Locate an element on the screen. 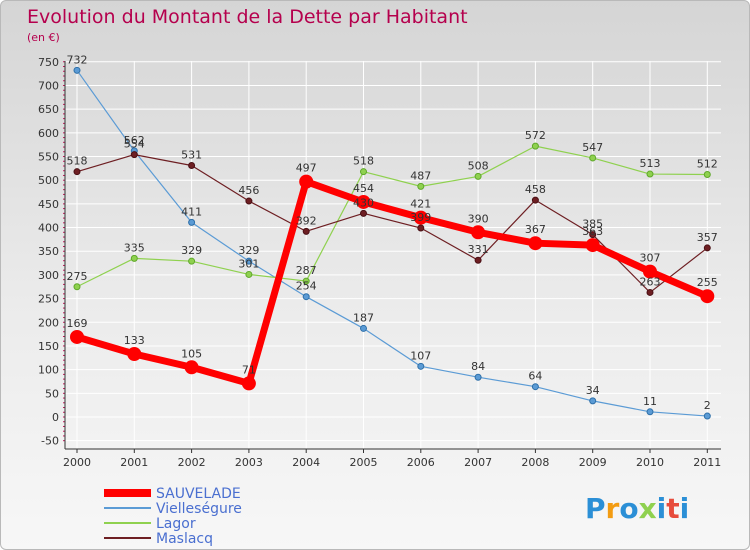  legend-label-lagor: Lagor is located at coordinates (176, 524).